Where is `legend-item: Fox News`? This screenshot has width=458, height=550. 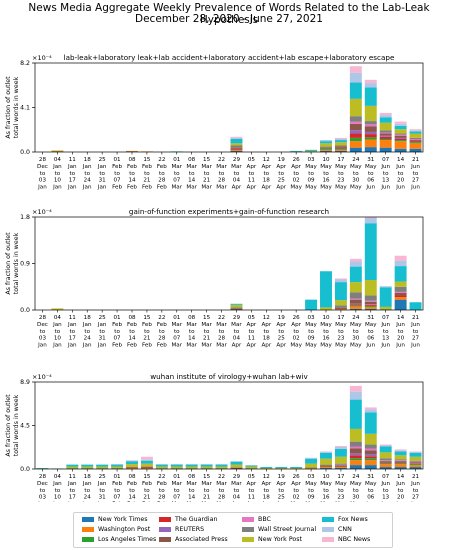 legend-item: Fox News is located at coordinates (345, 520).